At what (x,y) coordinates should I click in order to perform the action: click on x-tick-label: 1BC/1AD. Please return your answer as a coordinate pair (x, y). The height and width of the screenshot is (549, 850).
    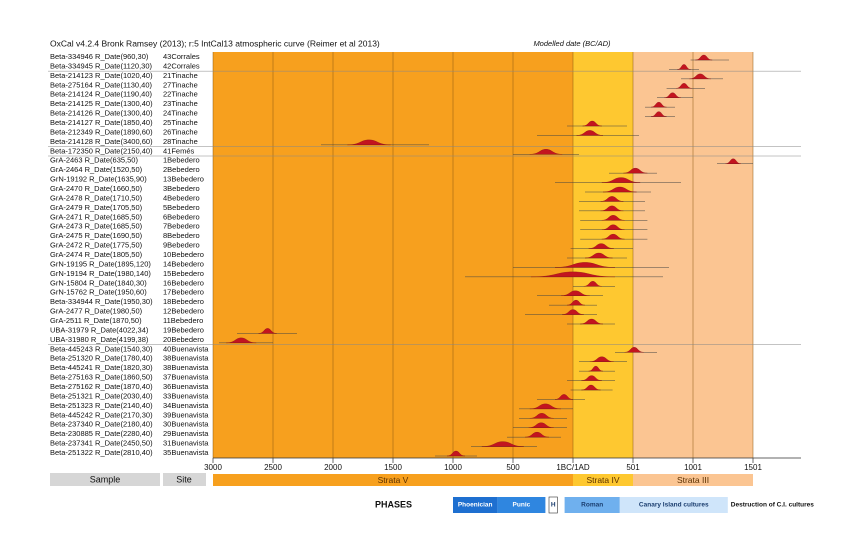
    Looking at the image, I should click on (573, 467).